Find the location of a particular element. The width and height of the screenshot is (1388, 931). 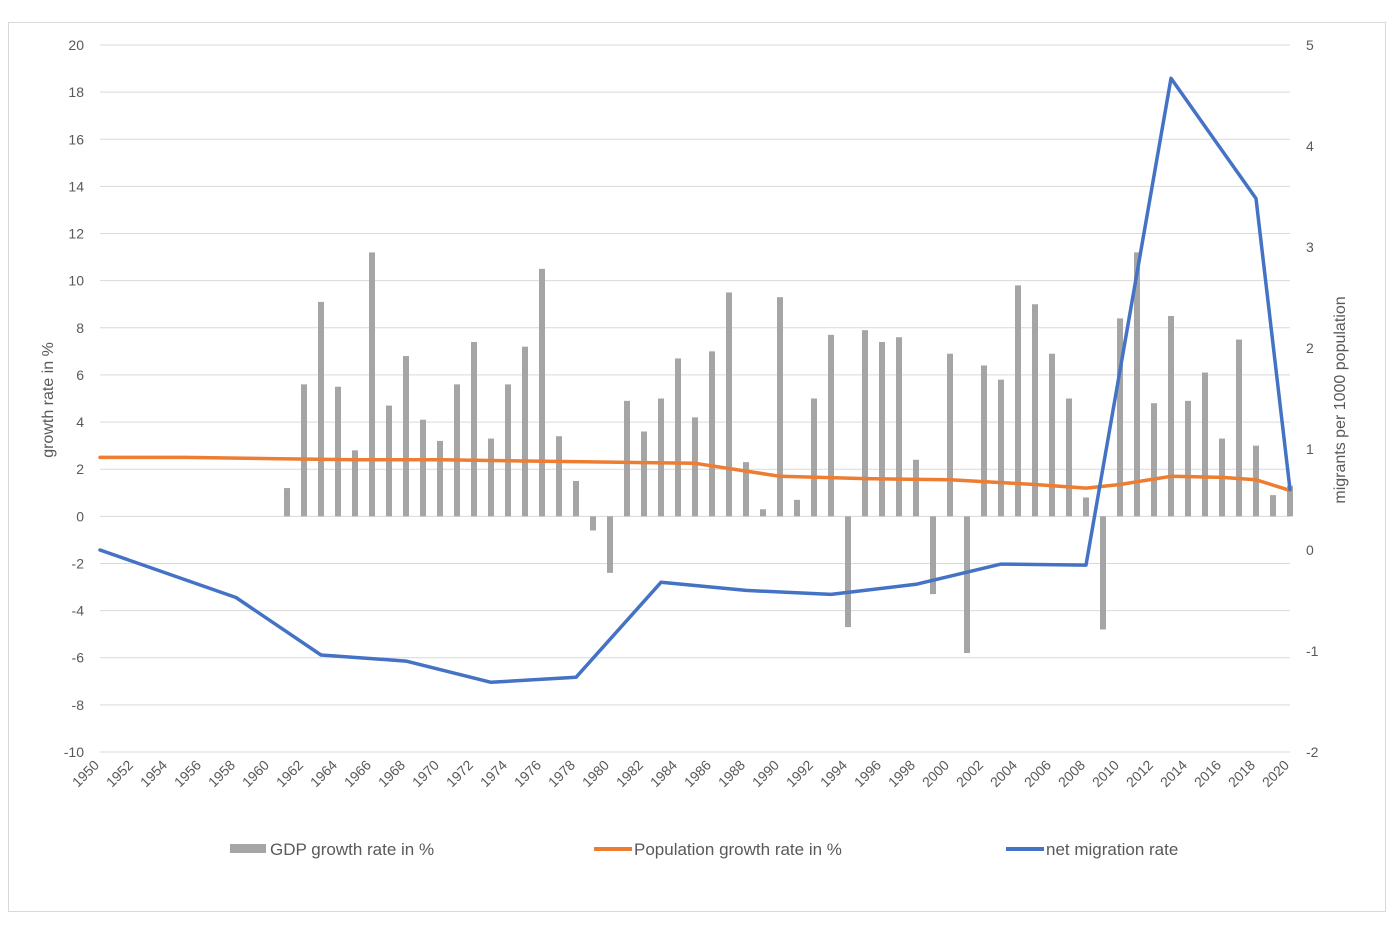

y-tick-label: 16 is located at coordinates (76, 139).